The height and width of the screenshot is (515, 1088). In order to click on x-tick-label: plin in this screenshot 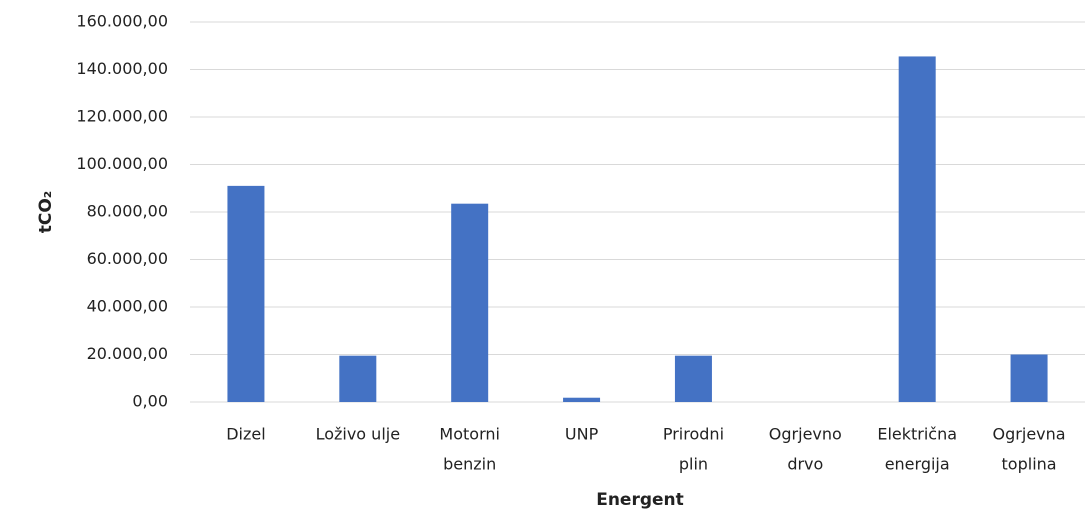, I will do `click(693, 464)`.